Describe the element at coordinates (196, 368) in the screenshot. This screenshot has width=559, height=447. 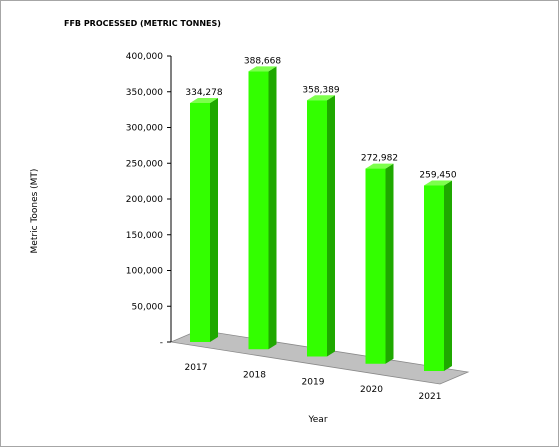
I see `x-tick-label: 2017` at that location.